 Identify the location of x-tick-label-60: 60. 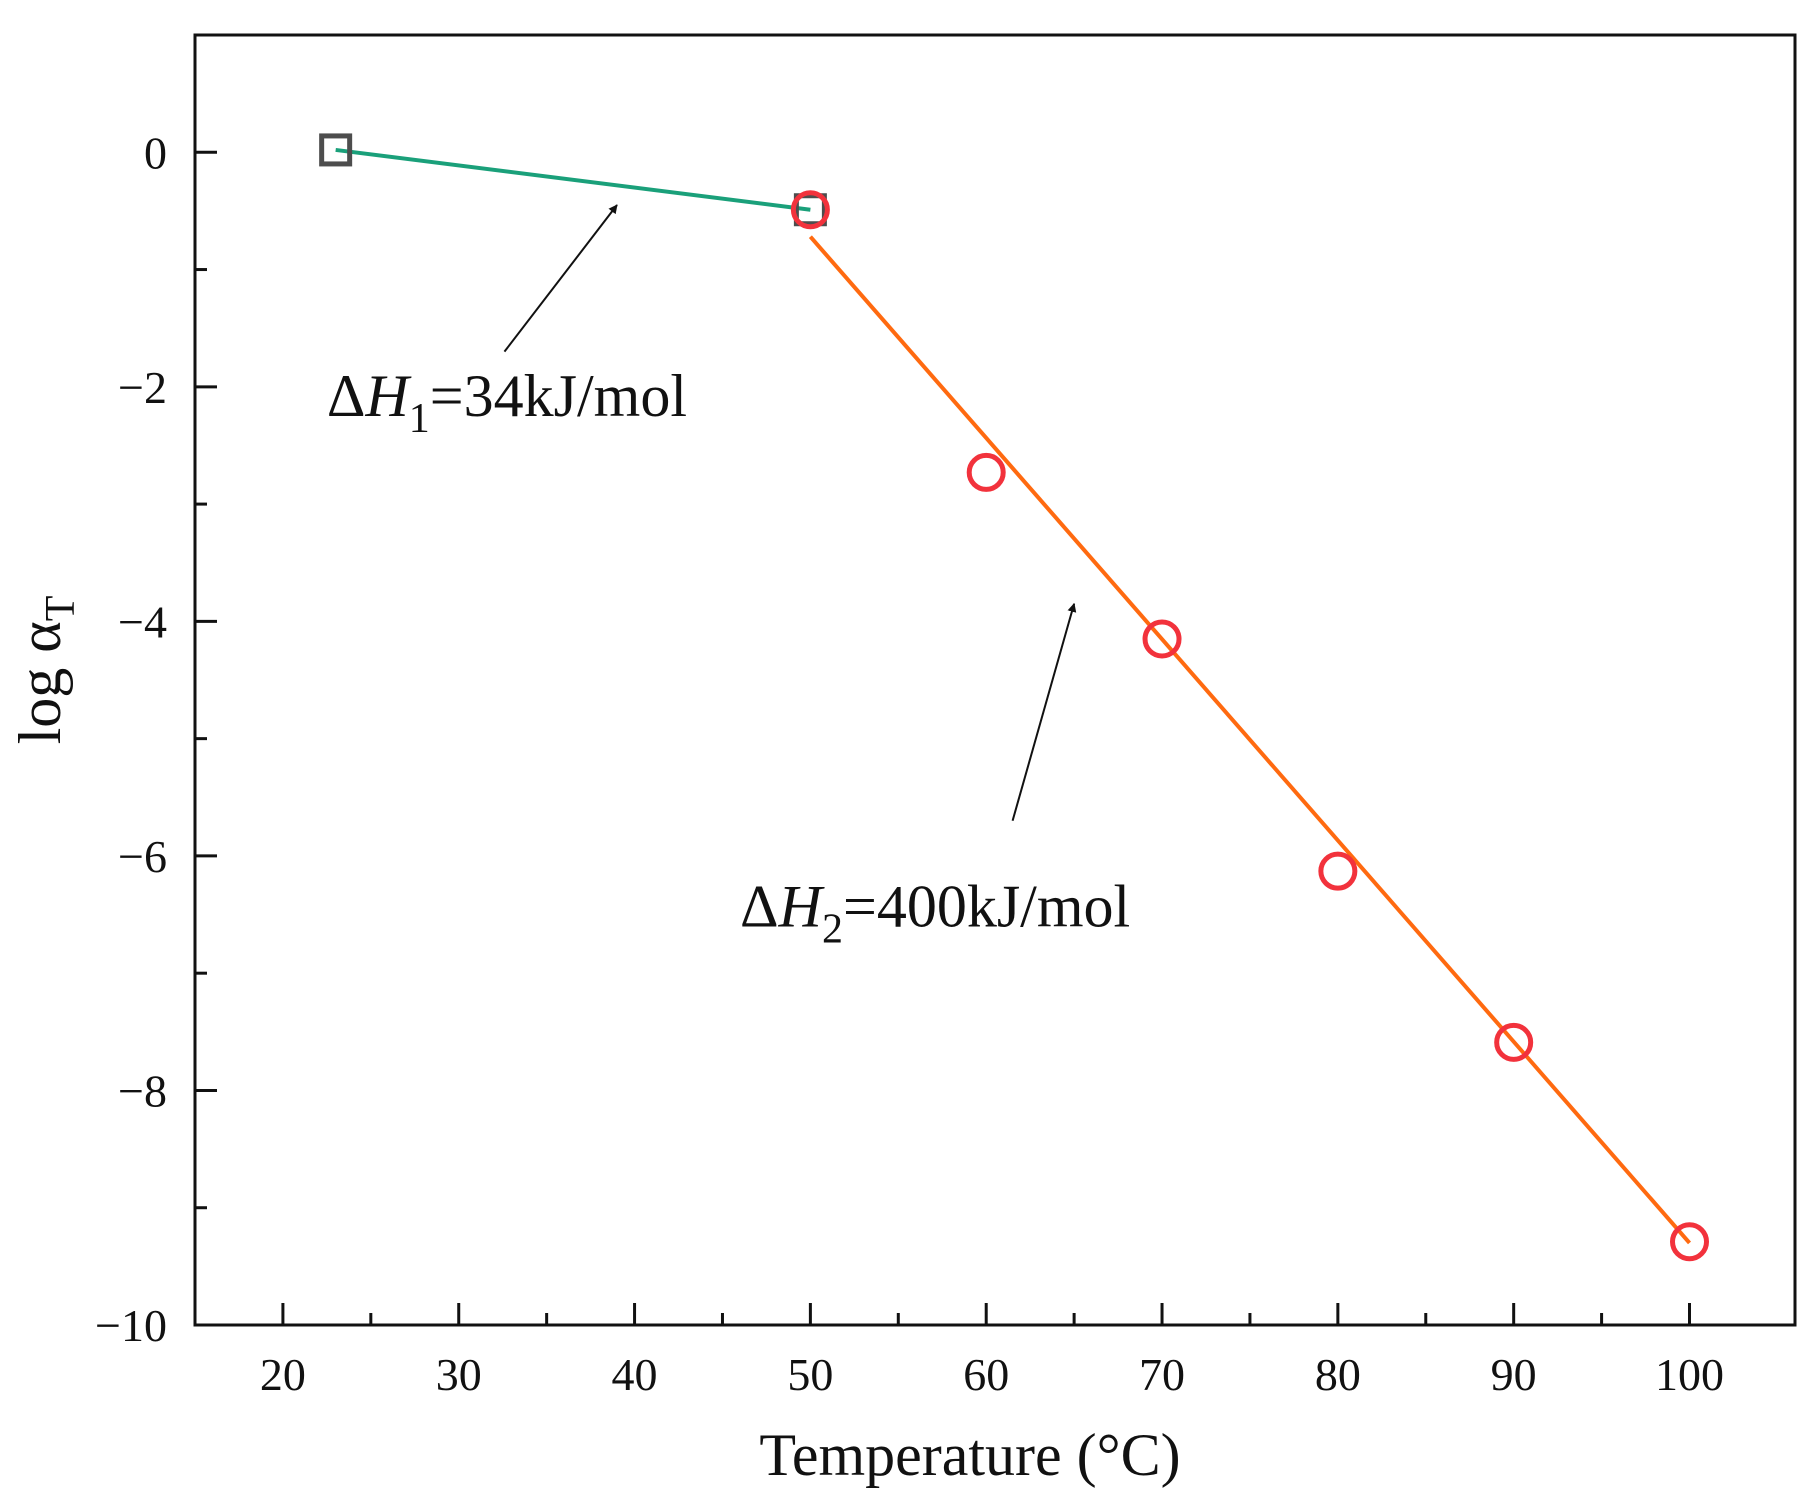
(986, 1374).